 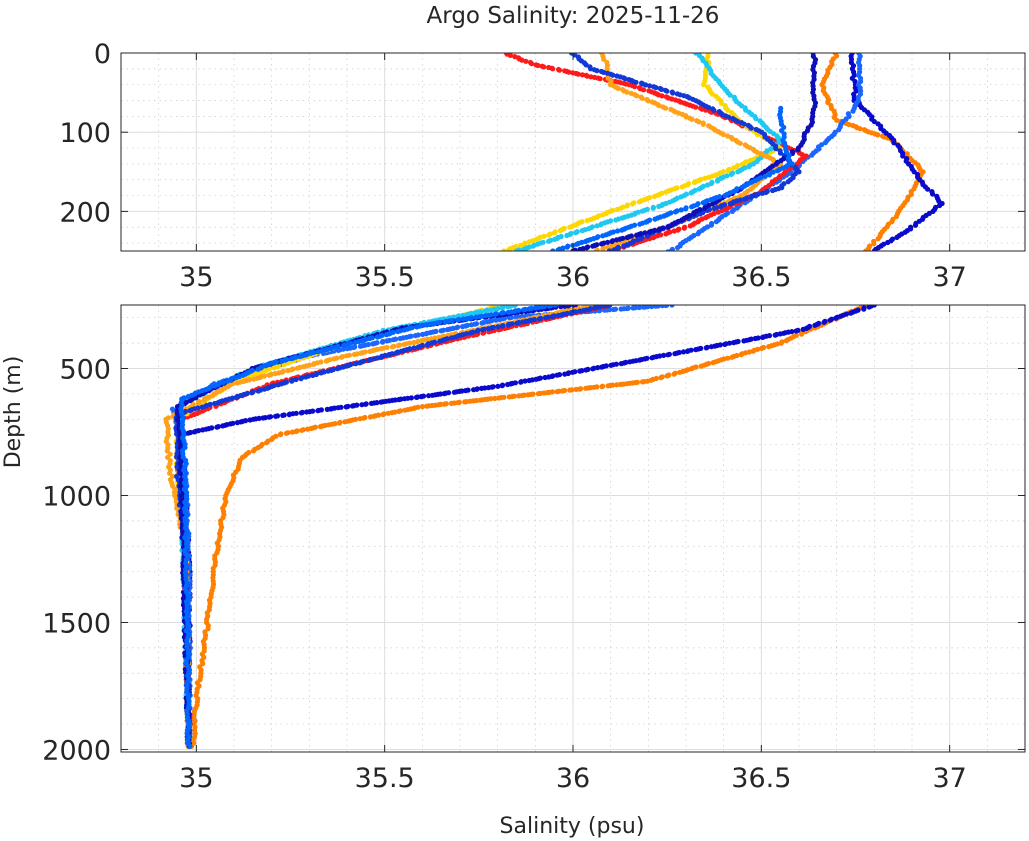 What do you see at coordinates (949, 778) in the screenshot?
I see `x-tick-label: 37` at bounding box center [949, 778].